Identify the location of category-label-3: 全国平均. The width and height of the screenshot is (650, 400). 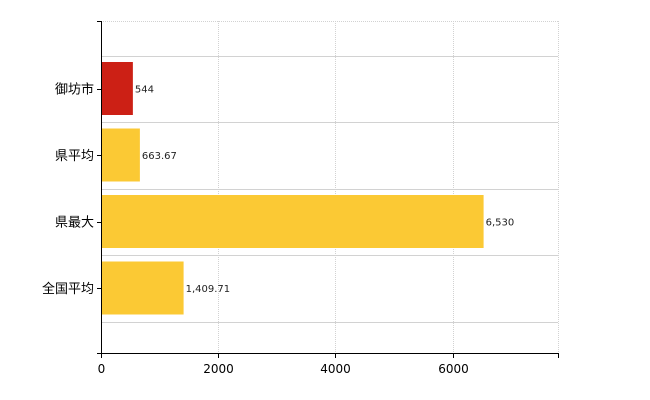
(68, 289).